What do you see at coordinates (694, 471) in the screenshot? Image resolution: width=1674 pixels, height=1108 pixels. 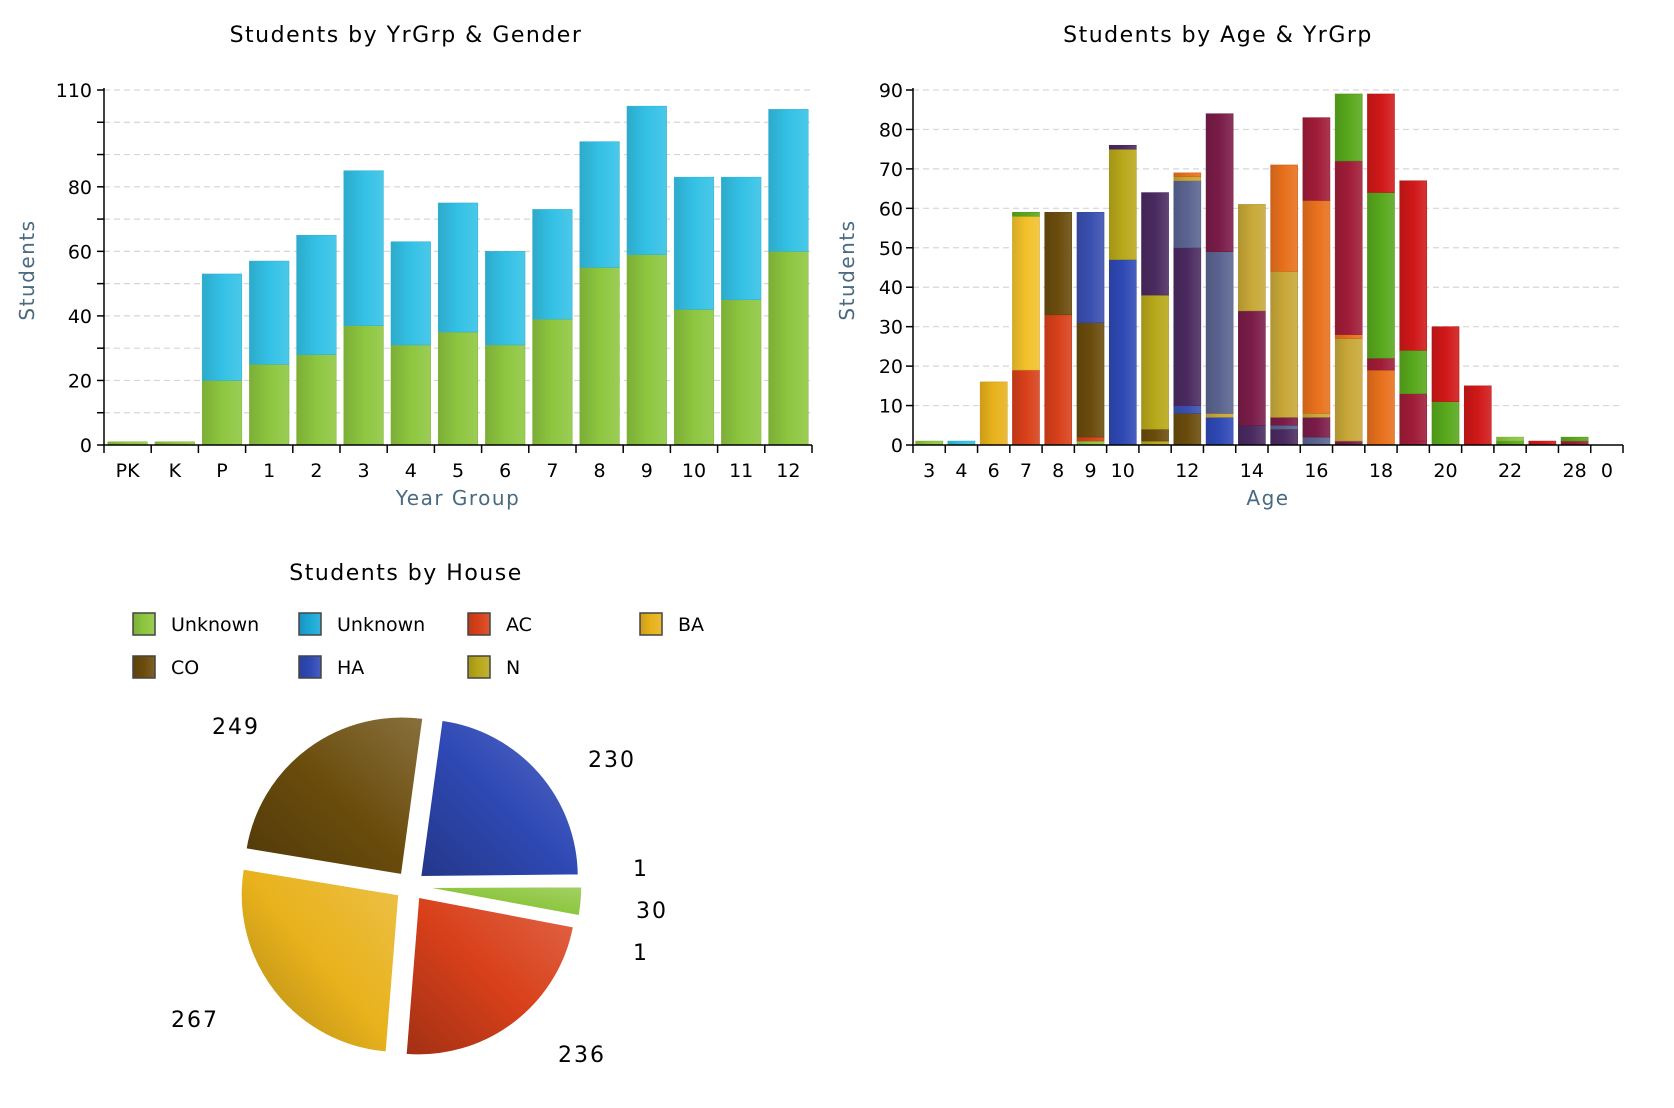 I see `chart1-x-tick-label: 10` at bounding box center [694, 471].